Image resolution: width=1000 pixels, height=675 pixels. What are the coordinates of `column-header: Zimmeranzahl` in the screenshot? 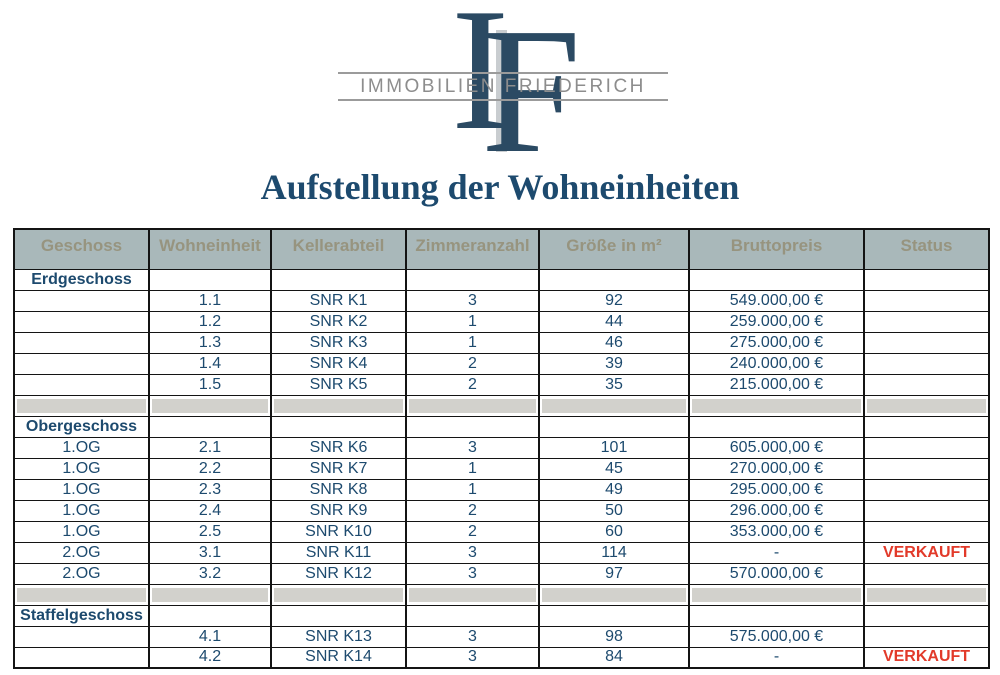 It's located at (472, 249).